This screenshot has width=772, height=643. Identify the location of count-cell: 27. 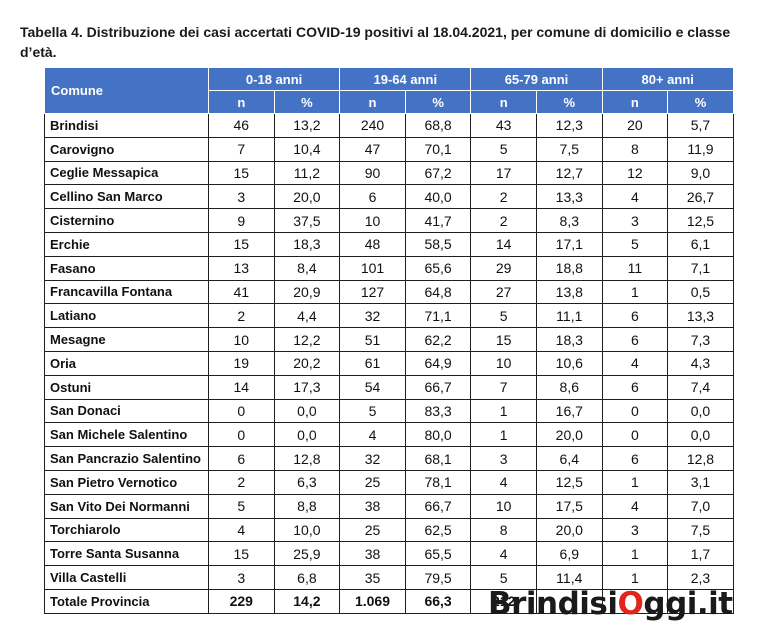
(503, 292).